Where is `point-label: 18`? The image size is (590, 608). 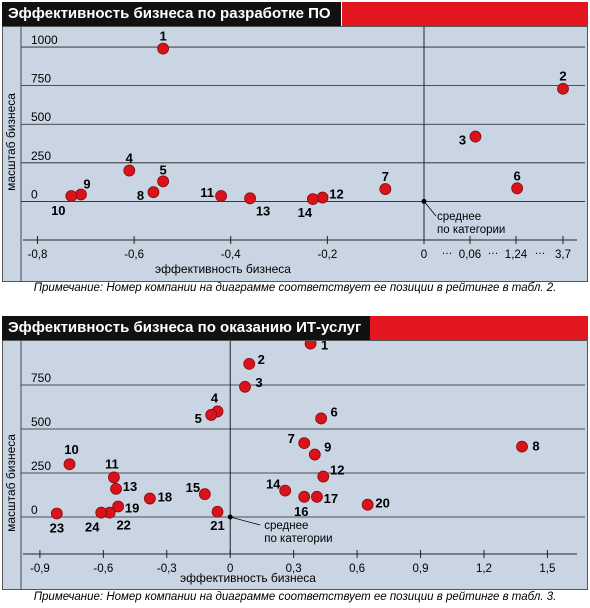 point-label: 18 is located at coordinates (165, 497).